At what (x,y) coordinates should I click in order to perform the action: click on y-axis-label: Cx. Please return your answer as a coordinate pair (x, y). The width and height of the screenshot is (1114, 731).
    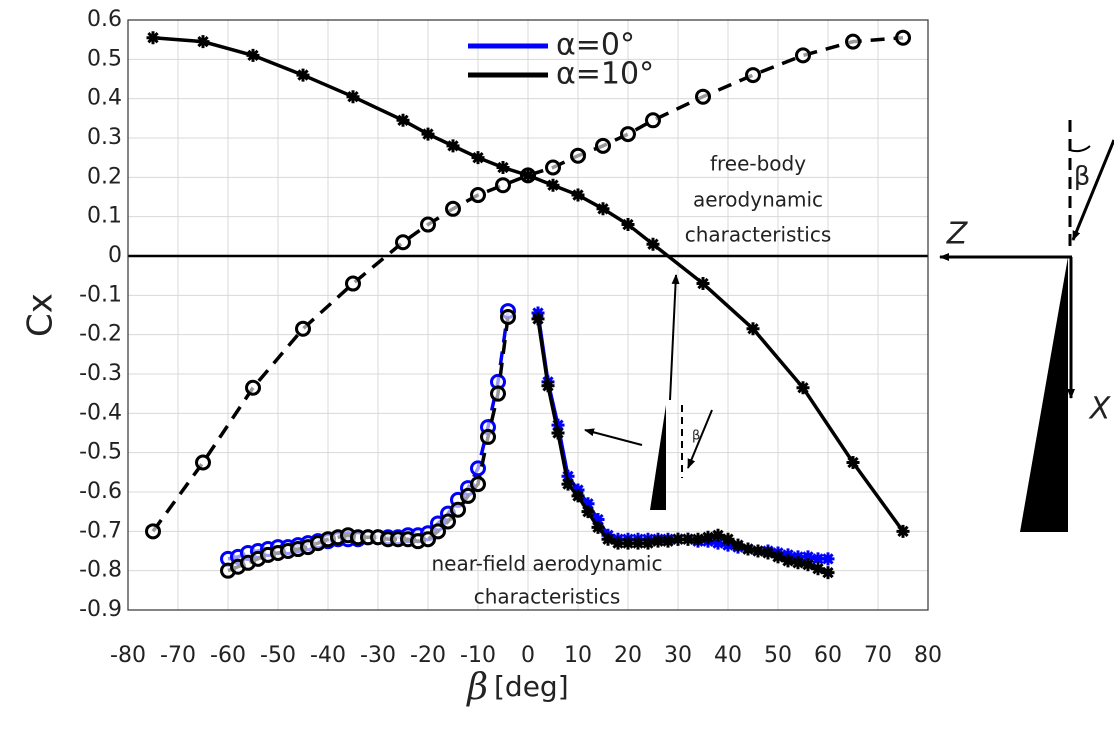
    Looking at the image, I should click on (41, 315).